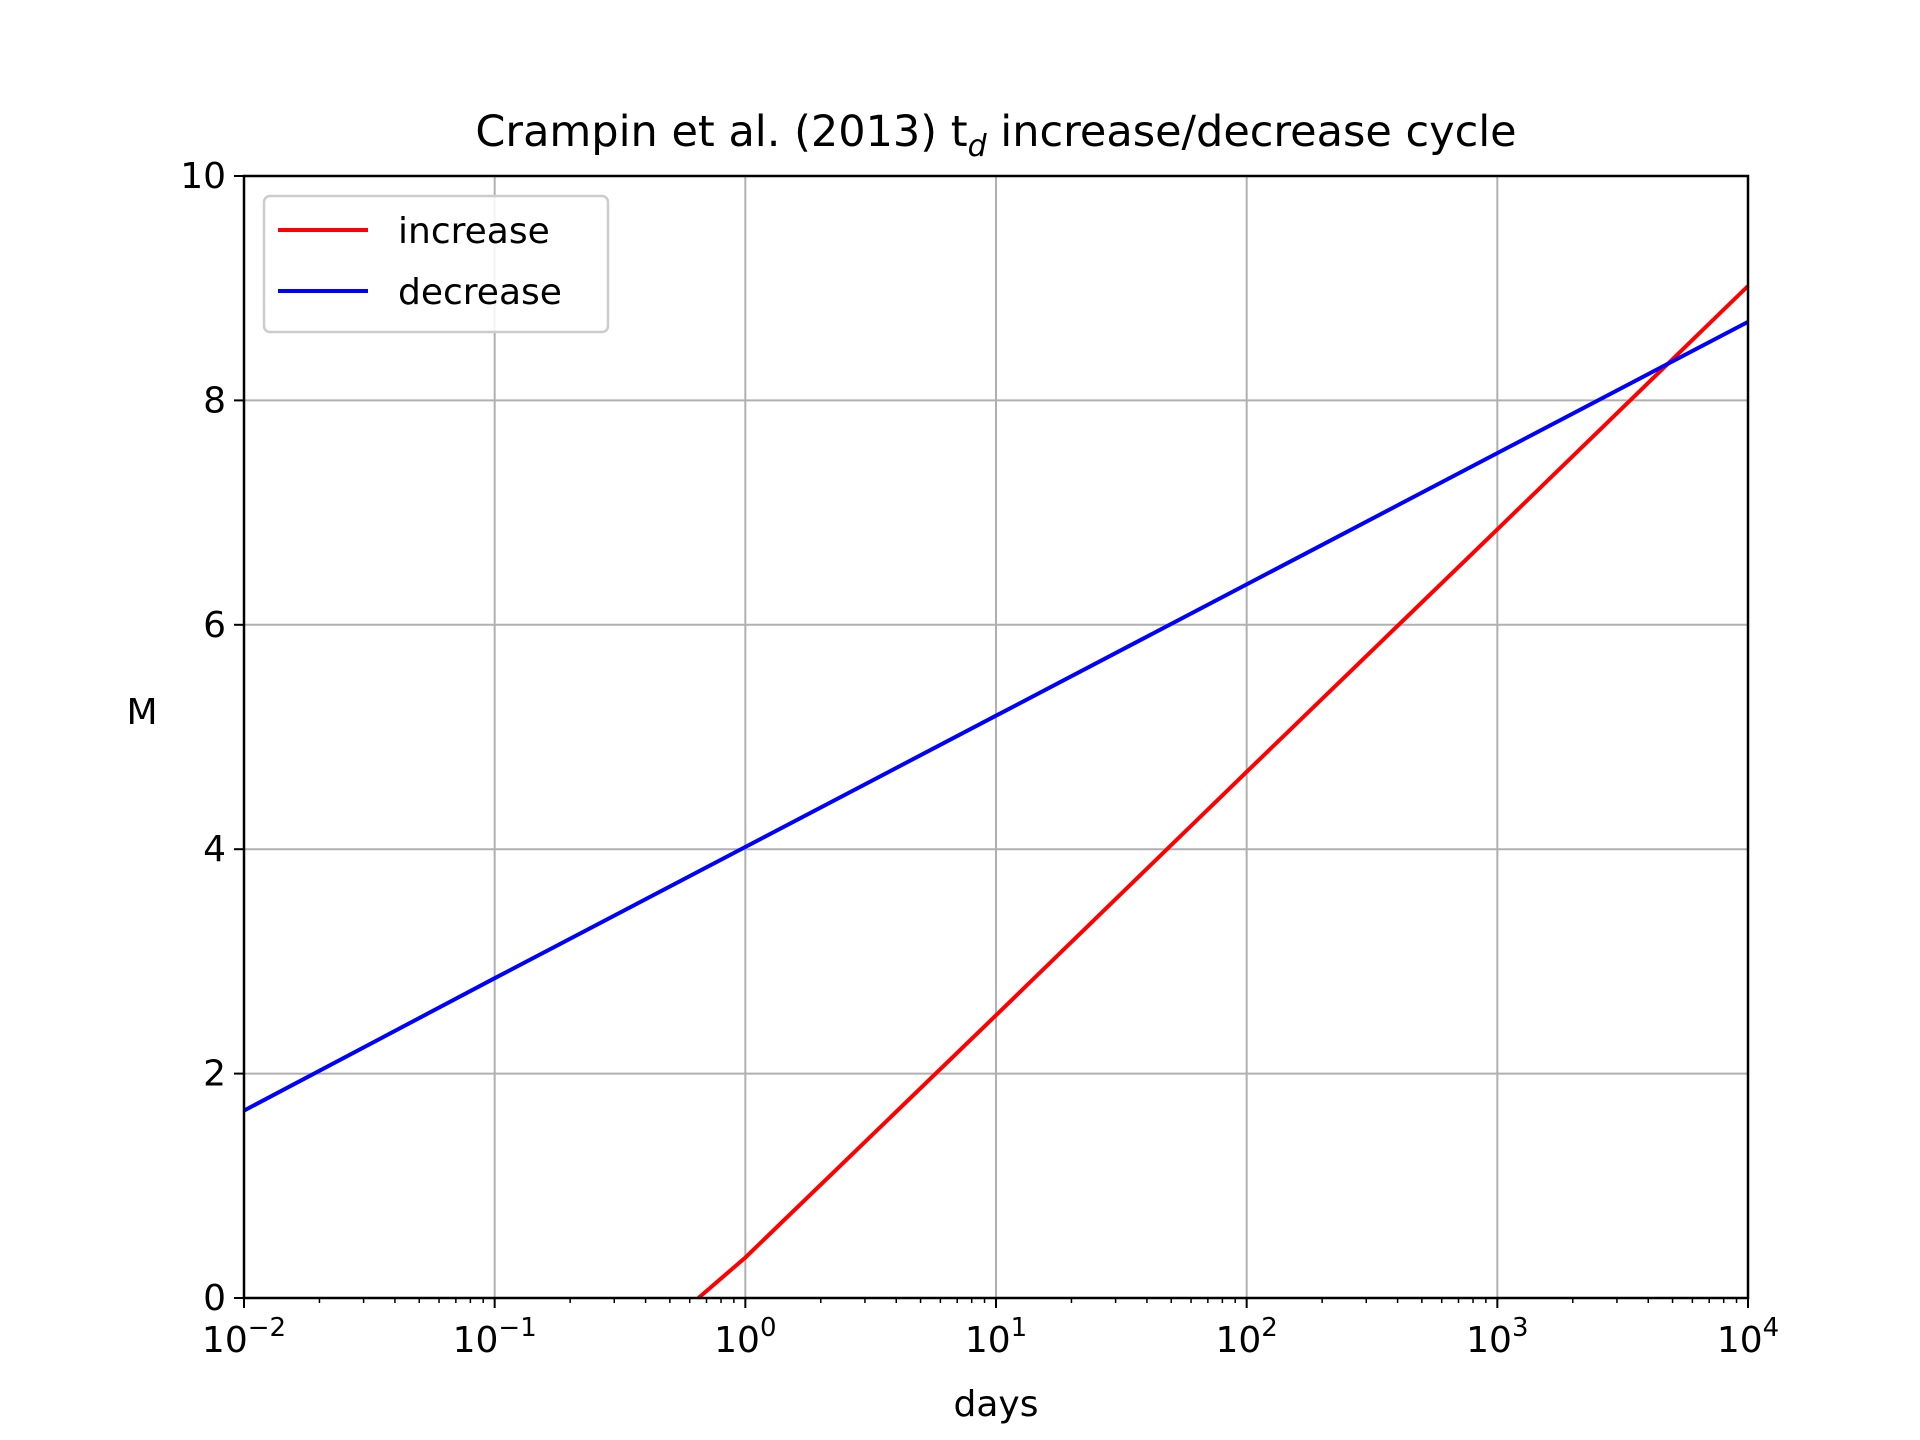 This screenshot has width=1920, height=1440. Describe the element at coordinates (495, 1337) in the screenshot. I see `x-tick-label: 10⁻¹` at that location.